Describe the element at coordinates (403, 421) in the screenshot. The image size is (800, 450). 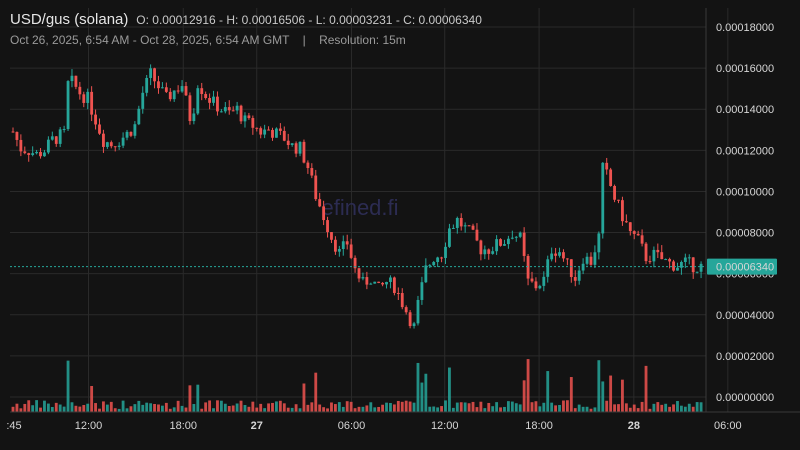
I see `x-axis: :45 12:00 18:00 27 06:00 12:00 18:00 28 06:00` at that location.